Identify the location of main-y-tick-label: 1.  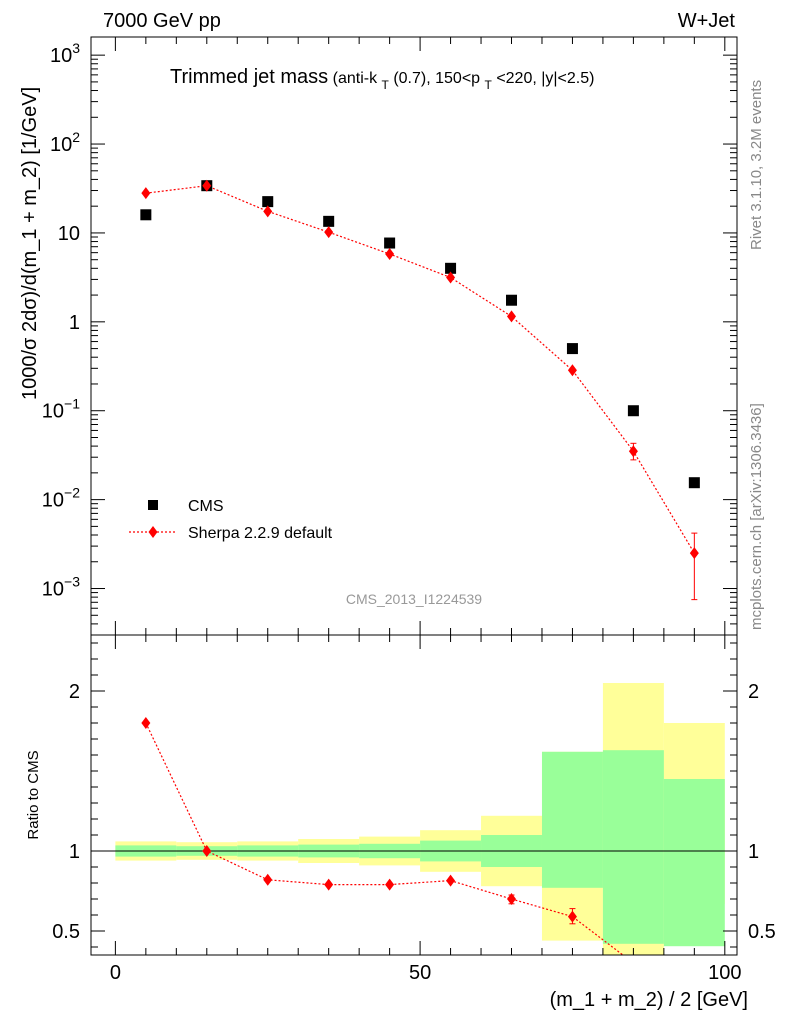
(74, 323).